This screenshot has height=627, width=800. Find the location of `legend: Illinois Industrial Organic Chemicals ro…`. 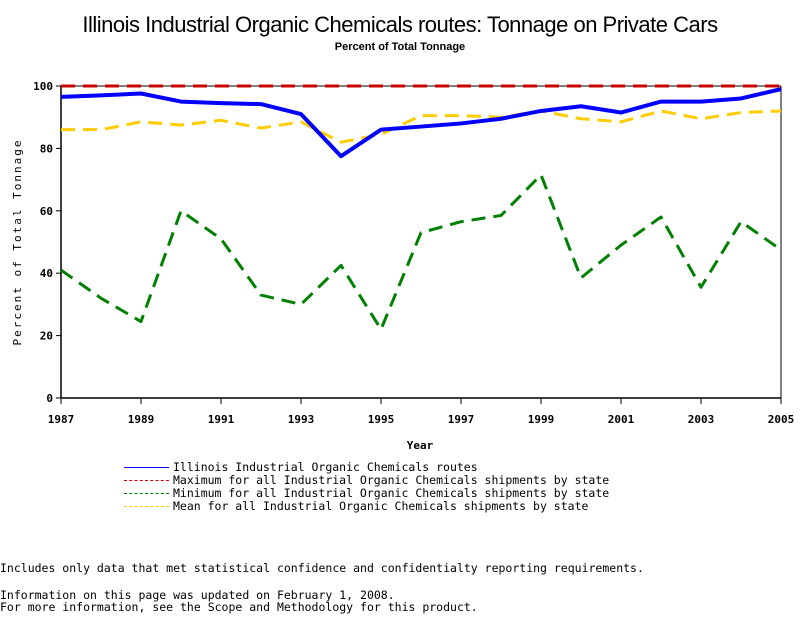

legend: Illinois Industrial Organic Chemicals ro… is located at coordinates (366, 487).